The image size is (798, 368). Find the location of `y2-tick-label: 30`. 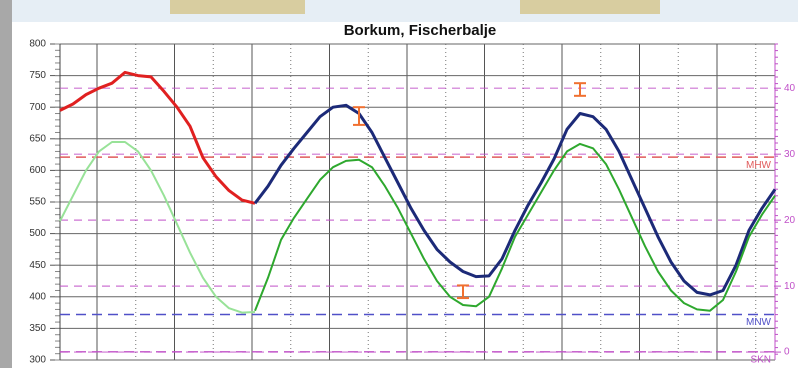

y2-tick-label: 30 is located at coordinates (790, 154).